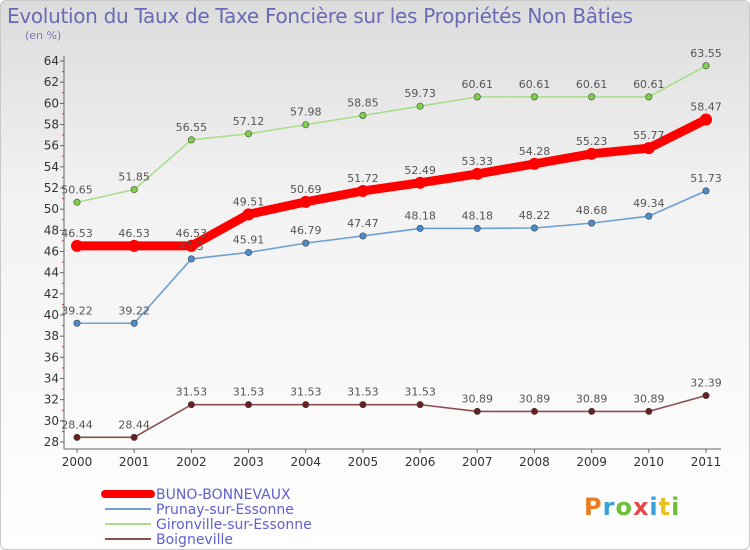 The image size is (750, 550). I want to click on x-tick-label: 2006, so click(420, 462).